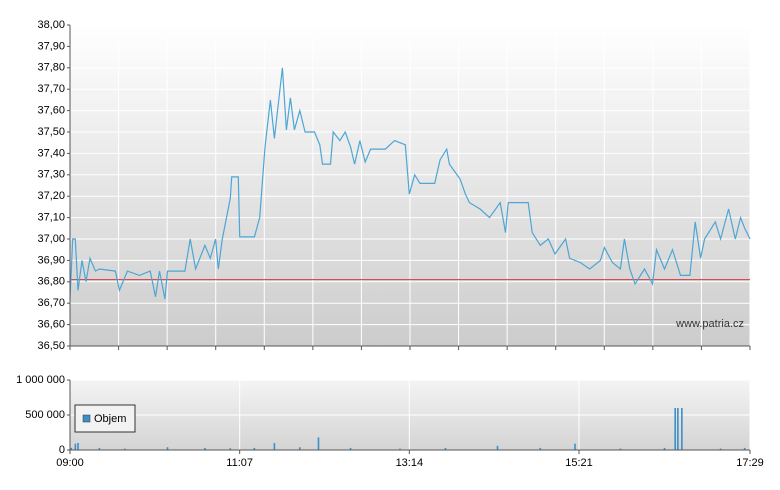 The height and width of the screenshot is (490, 780). I want to click on y-tick-label: 1 000 000, so click(40, 380).